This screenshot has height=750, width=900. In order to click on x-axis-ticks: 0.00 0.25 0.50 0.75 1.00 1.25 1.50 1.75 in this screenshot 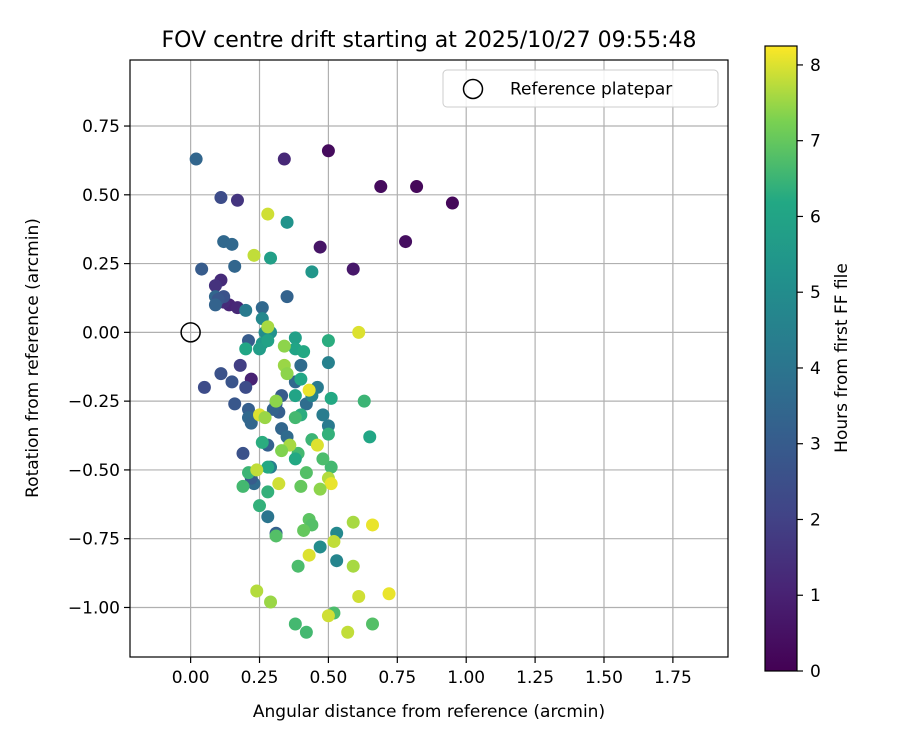, I will do `click(432, 672)`.